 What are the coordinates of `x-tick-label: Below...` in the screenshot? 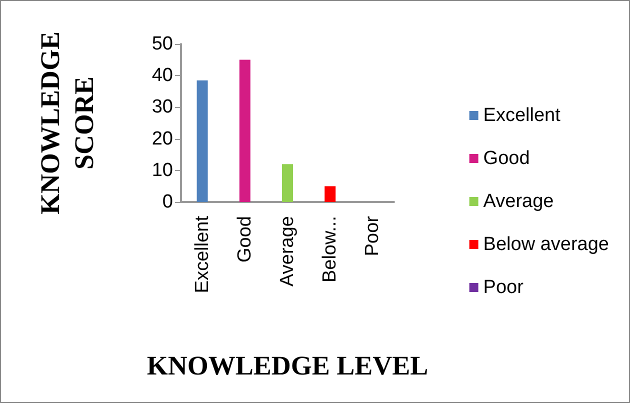 It's located at (330, 249).